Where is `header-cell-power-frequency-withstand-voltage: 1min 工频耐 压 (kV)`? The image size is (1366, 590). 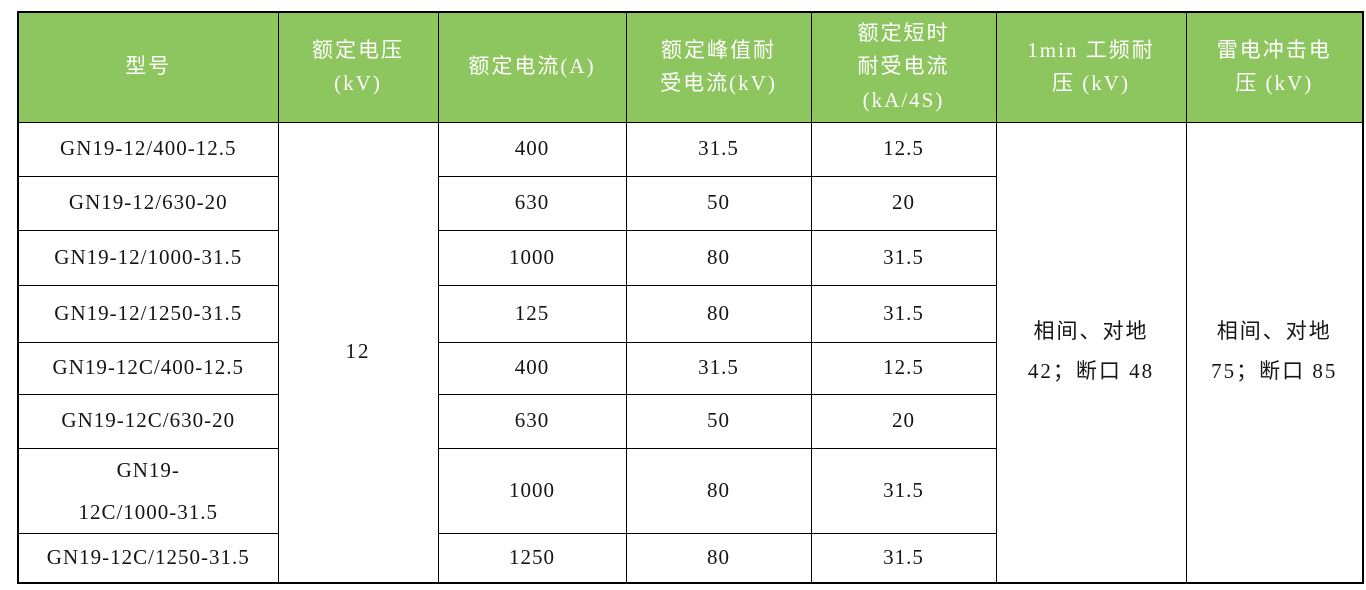
header-cell-power-frequency-withstand-voltage: 1min 工频耐 压 (kV) is located at coordinates (1091, 67).